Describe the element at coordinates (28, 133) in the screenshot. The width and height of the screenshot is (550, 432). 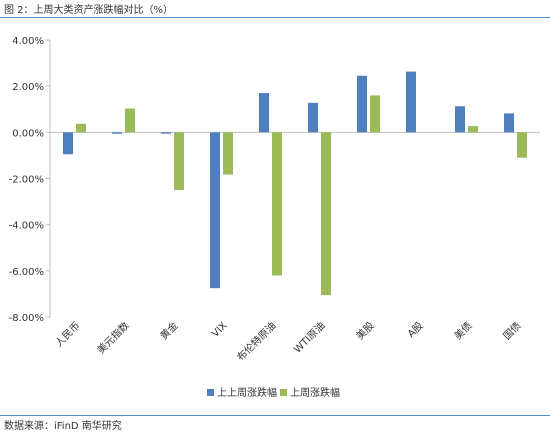
I see `y-tick-label: 0.00%` at that location.